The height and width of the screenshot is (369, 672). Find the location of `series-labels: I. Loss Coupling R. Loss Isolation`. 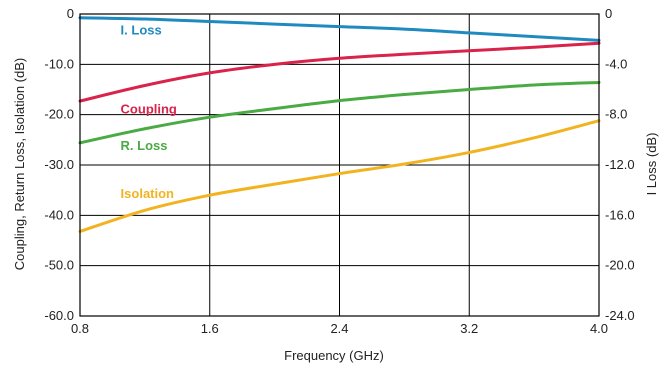

series-labels: I. Loss Coupling R. Loss Isolation is located at coordinates (149, 112).